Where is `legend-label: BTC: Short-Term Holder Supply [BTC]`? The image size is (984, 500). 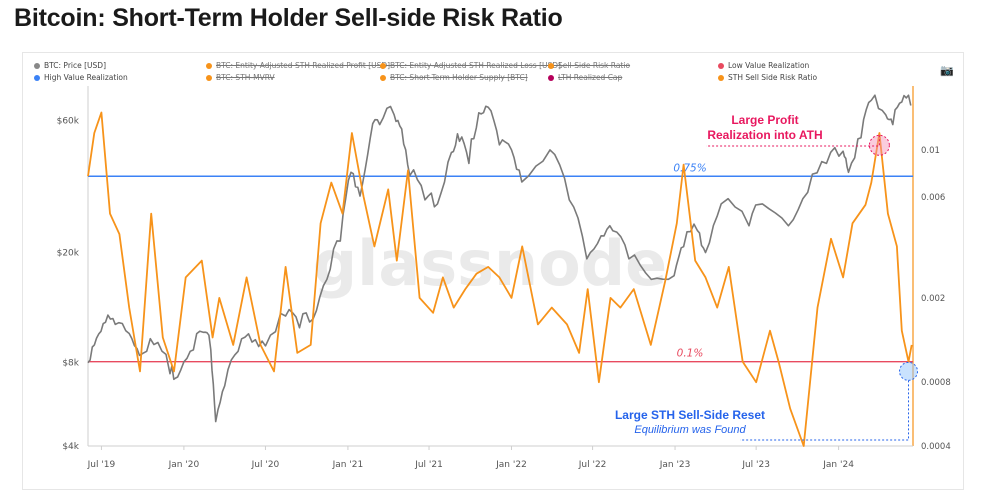 legend-label: BTC: Short-Term Holder Supply [BTC] is located at coordinates (459, 77).